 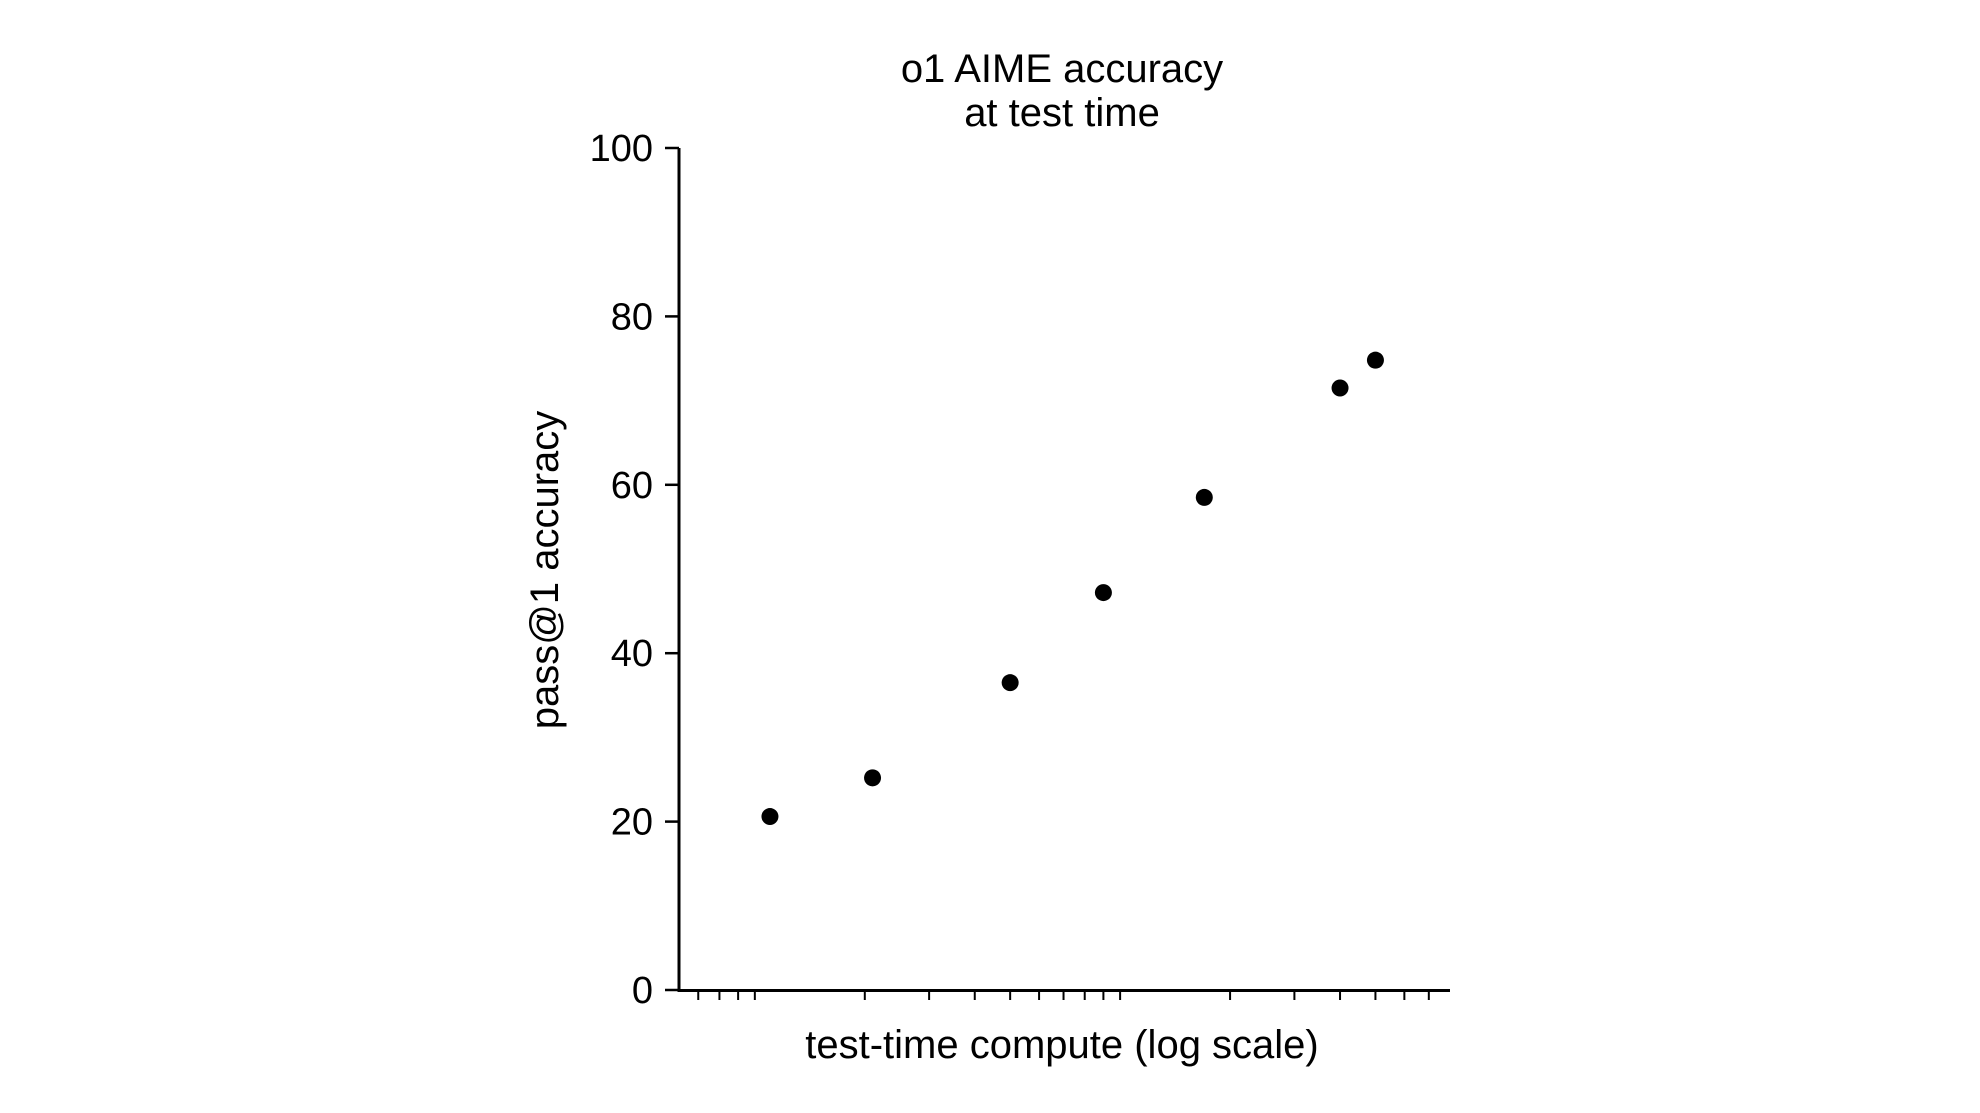 What do you see at coordinates (1062, 113) in the screenshot?
I see `chart-subtitle: at test time` at bounding box center [1062, 113].